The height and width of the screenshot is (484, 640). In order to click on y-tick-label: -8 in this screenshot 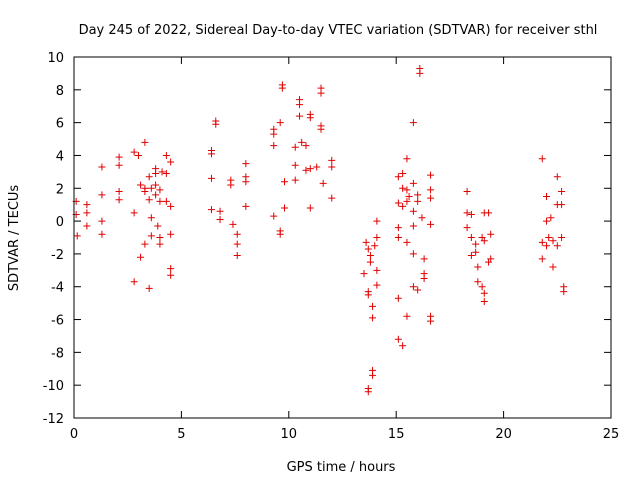, I will do `click(57, 353)`.